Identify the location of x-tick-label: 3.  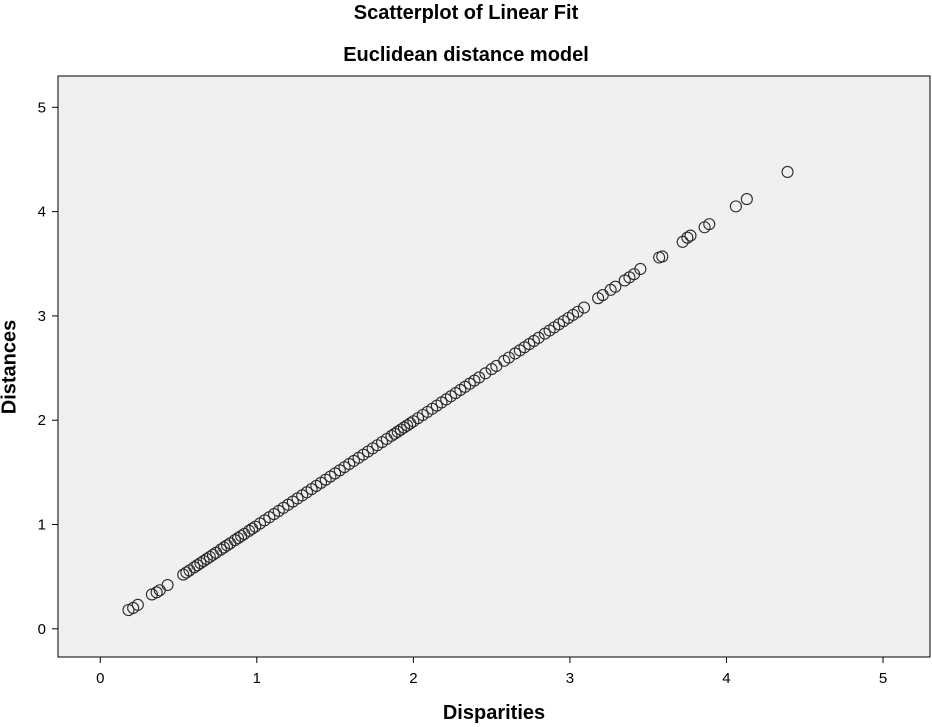
(570, 678).